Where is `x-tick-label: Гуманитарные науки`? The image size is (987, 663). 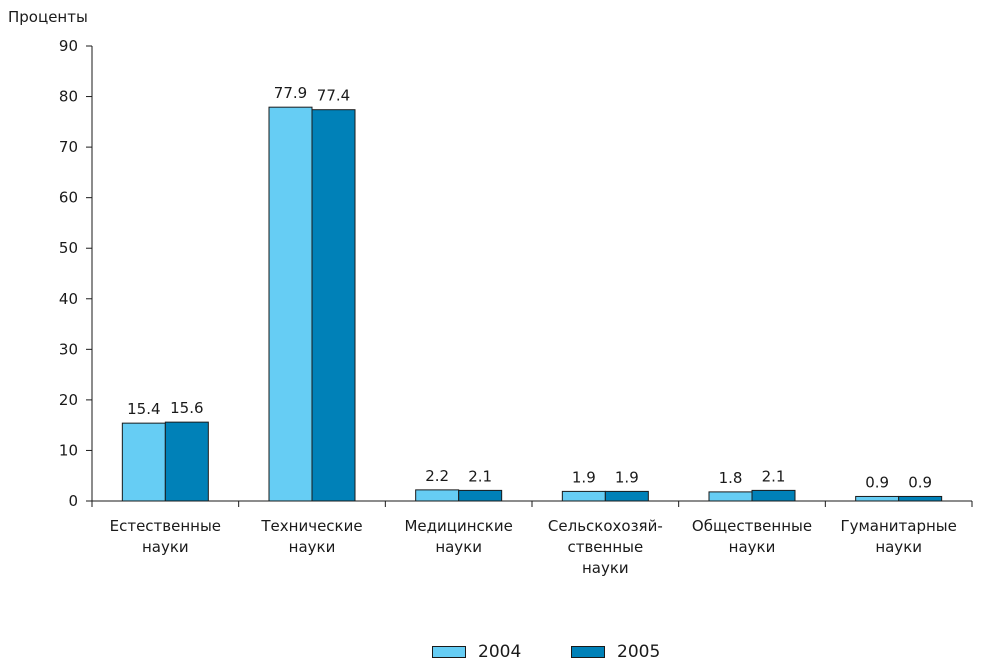 x-tick-label: Гуманитарные науки is located at coordinates (898, 536).